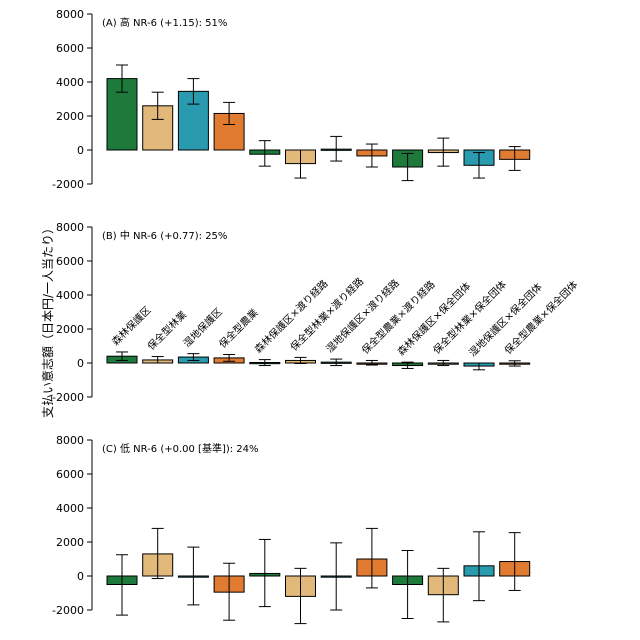  What do you see at coordinates (362, 315) in the screenshot?
I see `category-label: 湿地保護区×渡り経路` at bounding box center [362, 315].